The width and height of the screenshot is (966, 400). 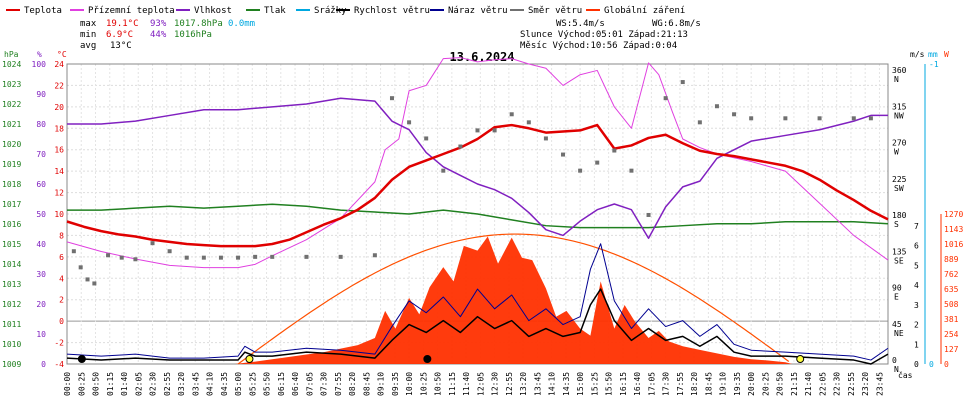 I want to click on legend-label: Rychlost větru, so click(x=392, y=11).